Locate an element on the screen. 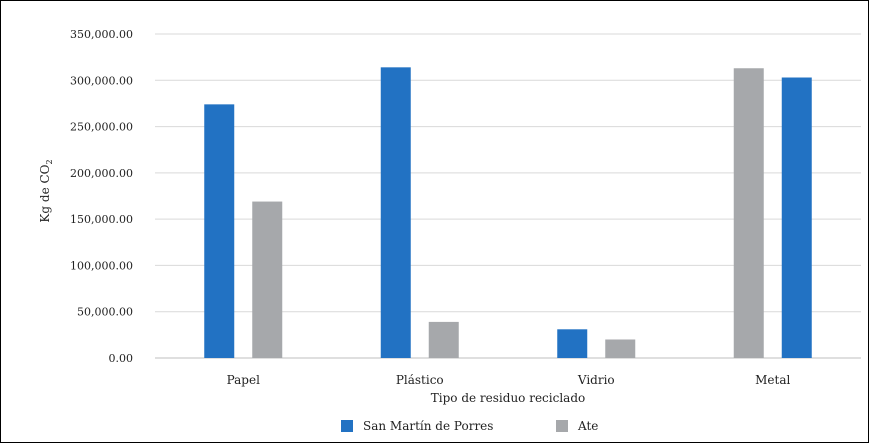  x-tick-label: Vidrio is located at coordinates (596, 380).